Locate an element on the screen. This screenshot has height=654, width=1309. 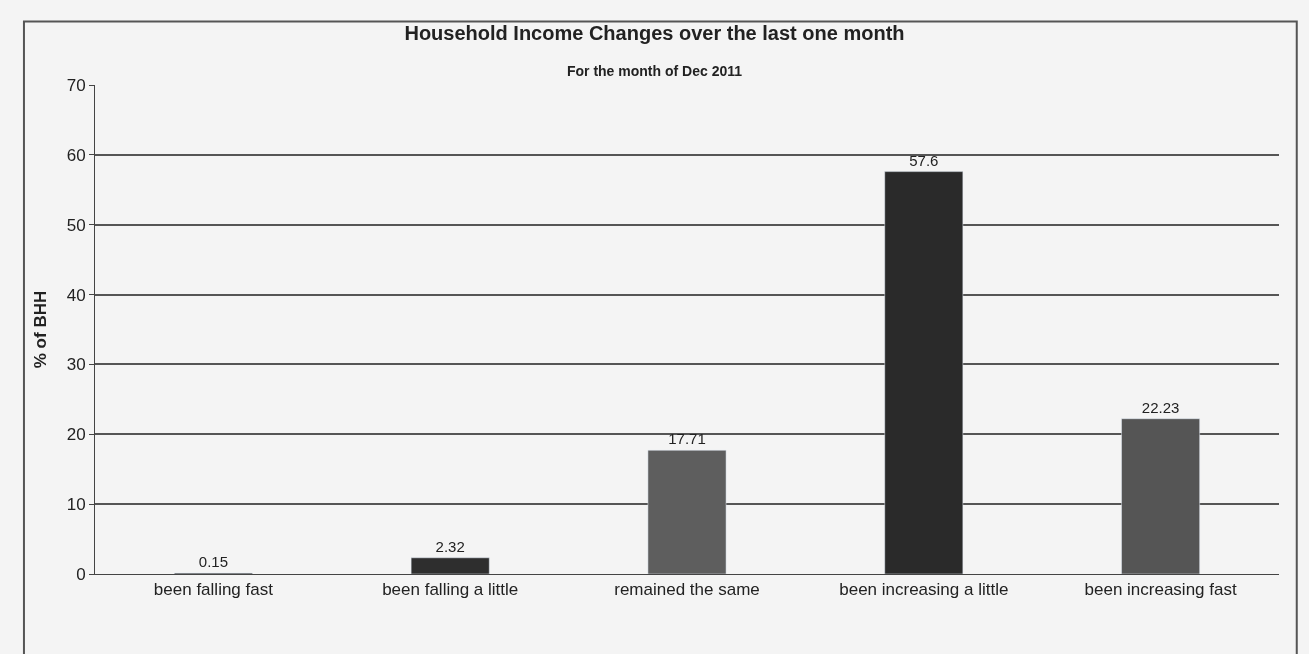
x-tick-label: been falling fast is located at coordinates (213, 590).